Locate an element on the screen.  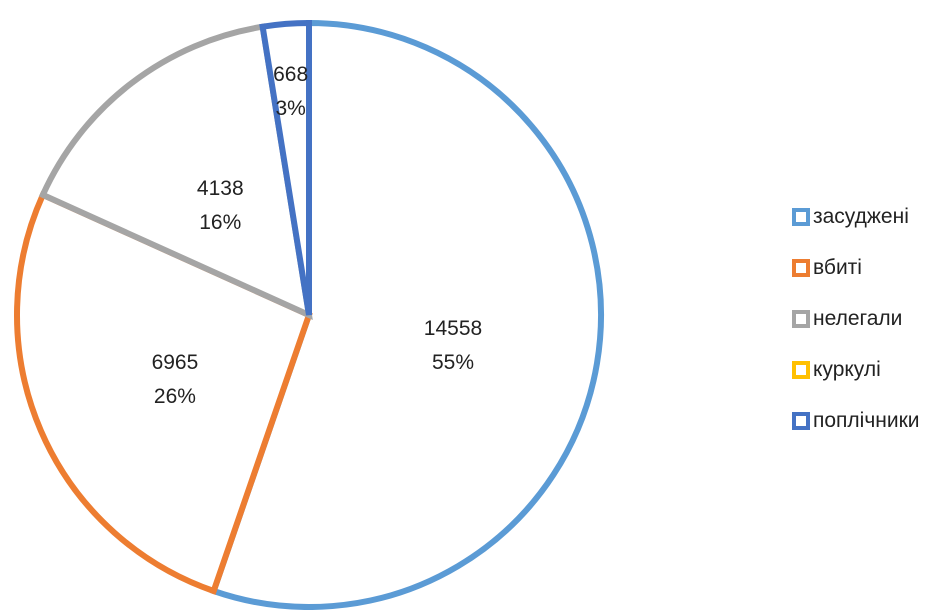
legend-label: вбиті is located at coordinates (837, 267).